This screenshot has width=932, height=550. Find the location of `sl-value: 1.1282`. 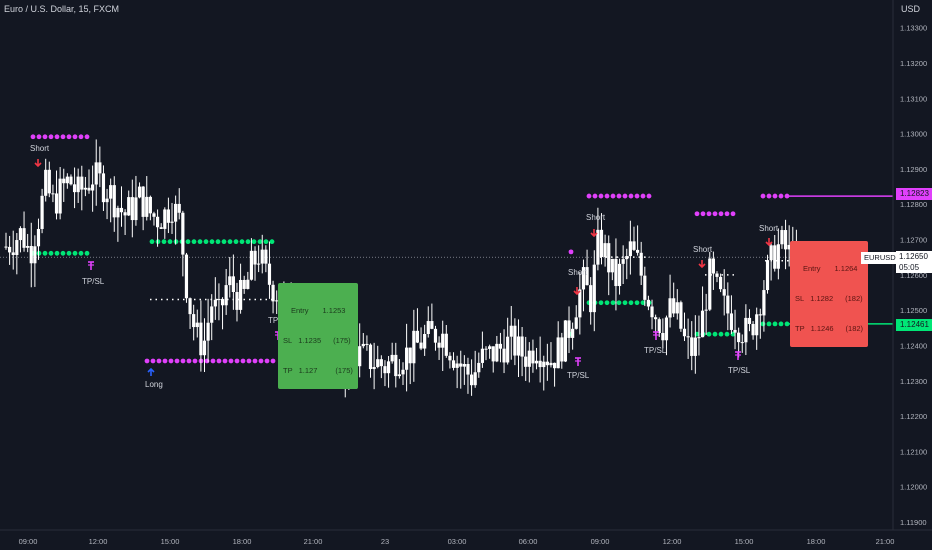

sl-value: 1.1282 is located at coordinates (822, 298).